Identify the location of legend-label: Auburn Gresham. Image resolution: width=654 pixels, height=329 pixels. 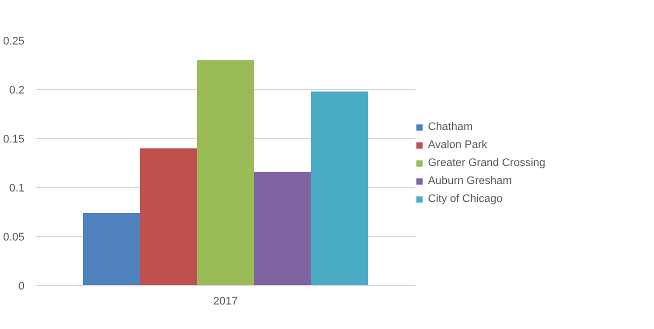
(470, 180).